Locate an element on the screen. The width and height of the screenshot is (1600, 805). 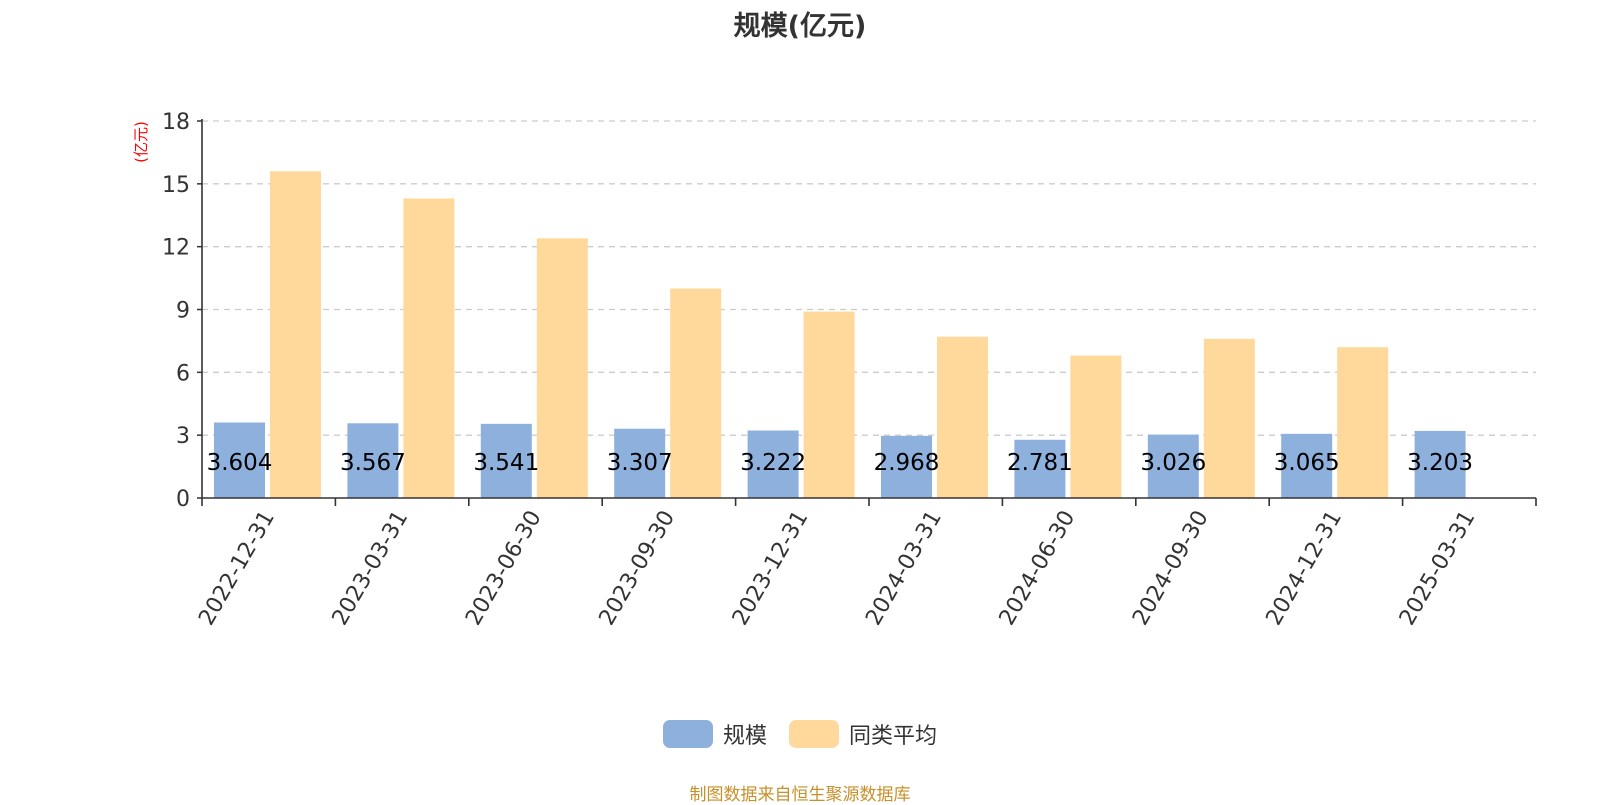
bar-value-label: 3.604 is located at coordinates (240, 463).